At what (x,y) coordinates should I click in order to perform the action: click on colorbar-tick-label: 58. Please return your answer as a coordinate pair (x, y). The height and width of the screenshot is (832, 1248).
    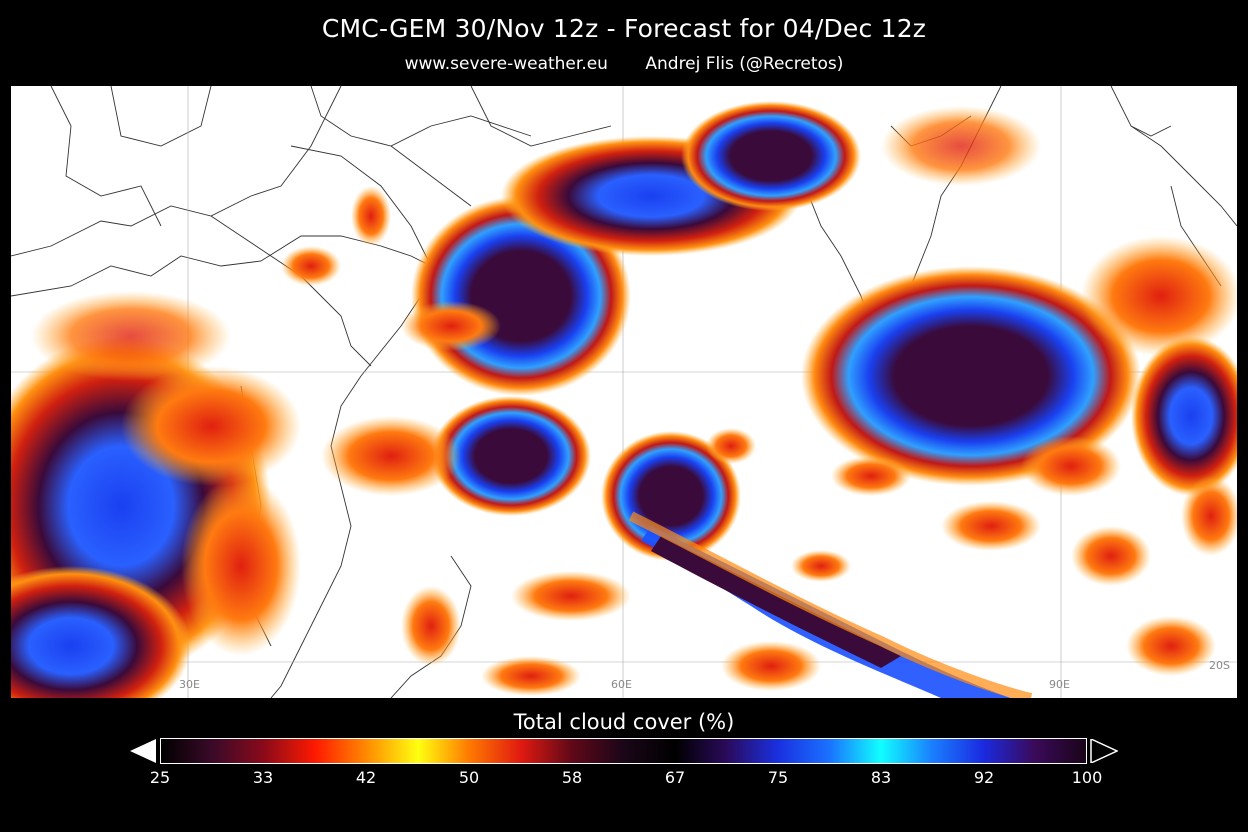
    Looking at the image, I should click on (572, 777).